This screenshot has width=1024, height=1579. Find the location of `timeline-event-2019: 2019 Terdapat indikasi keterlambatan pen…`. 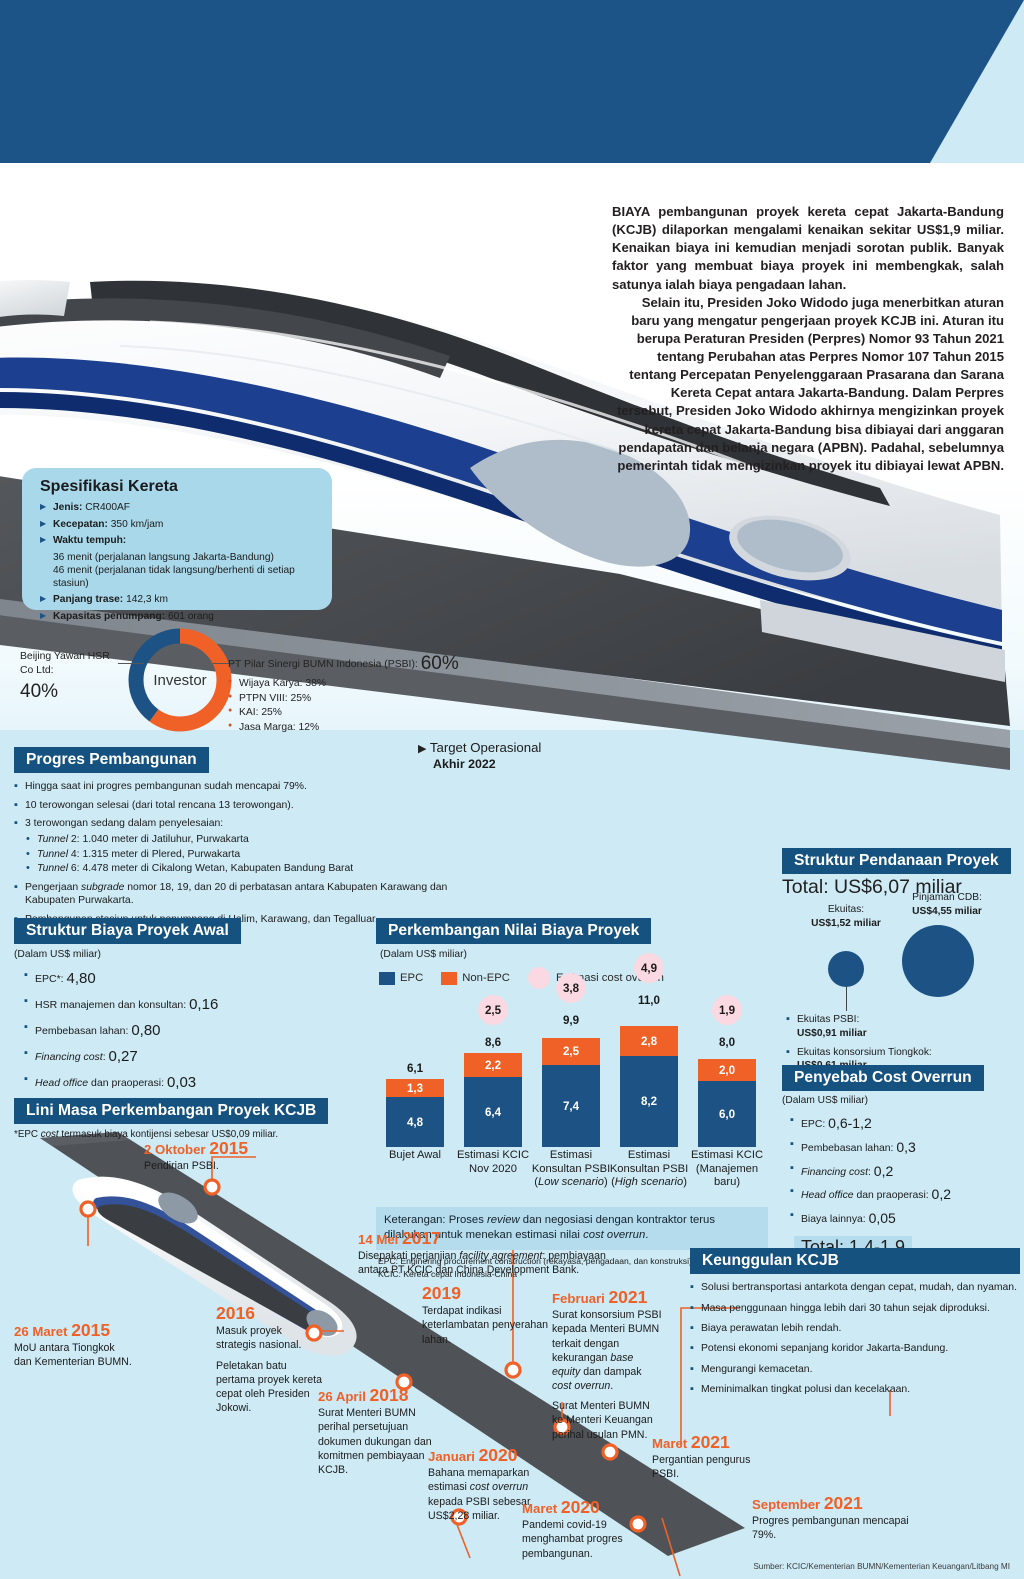

timeline-event-2019: 2019 Terdapat indikasi keterlambatan pen… is located at coordinates (487, 1315).